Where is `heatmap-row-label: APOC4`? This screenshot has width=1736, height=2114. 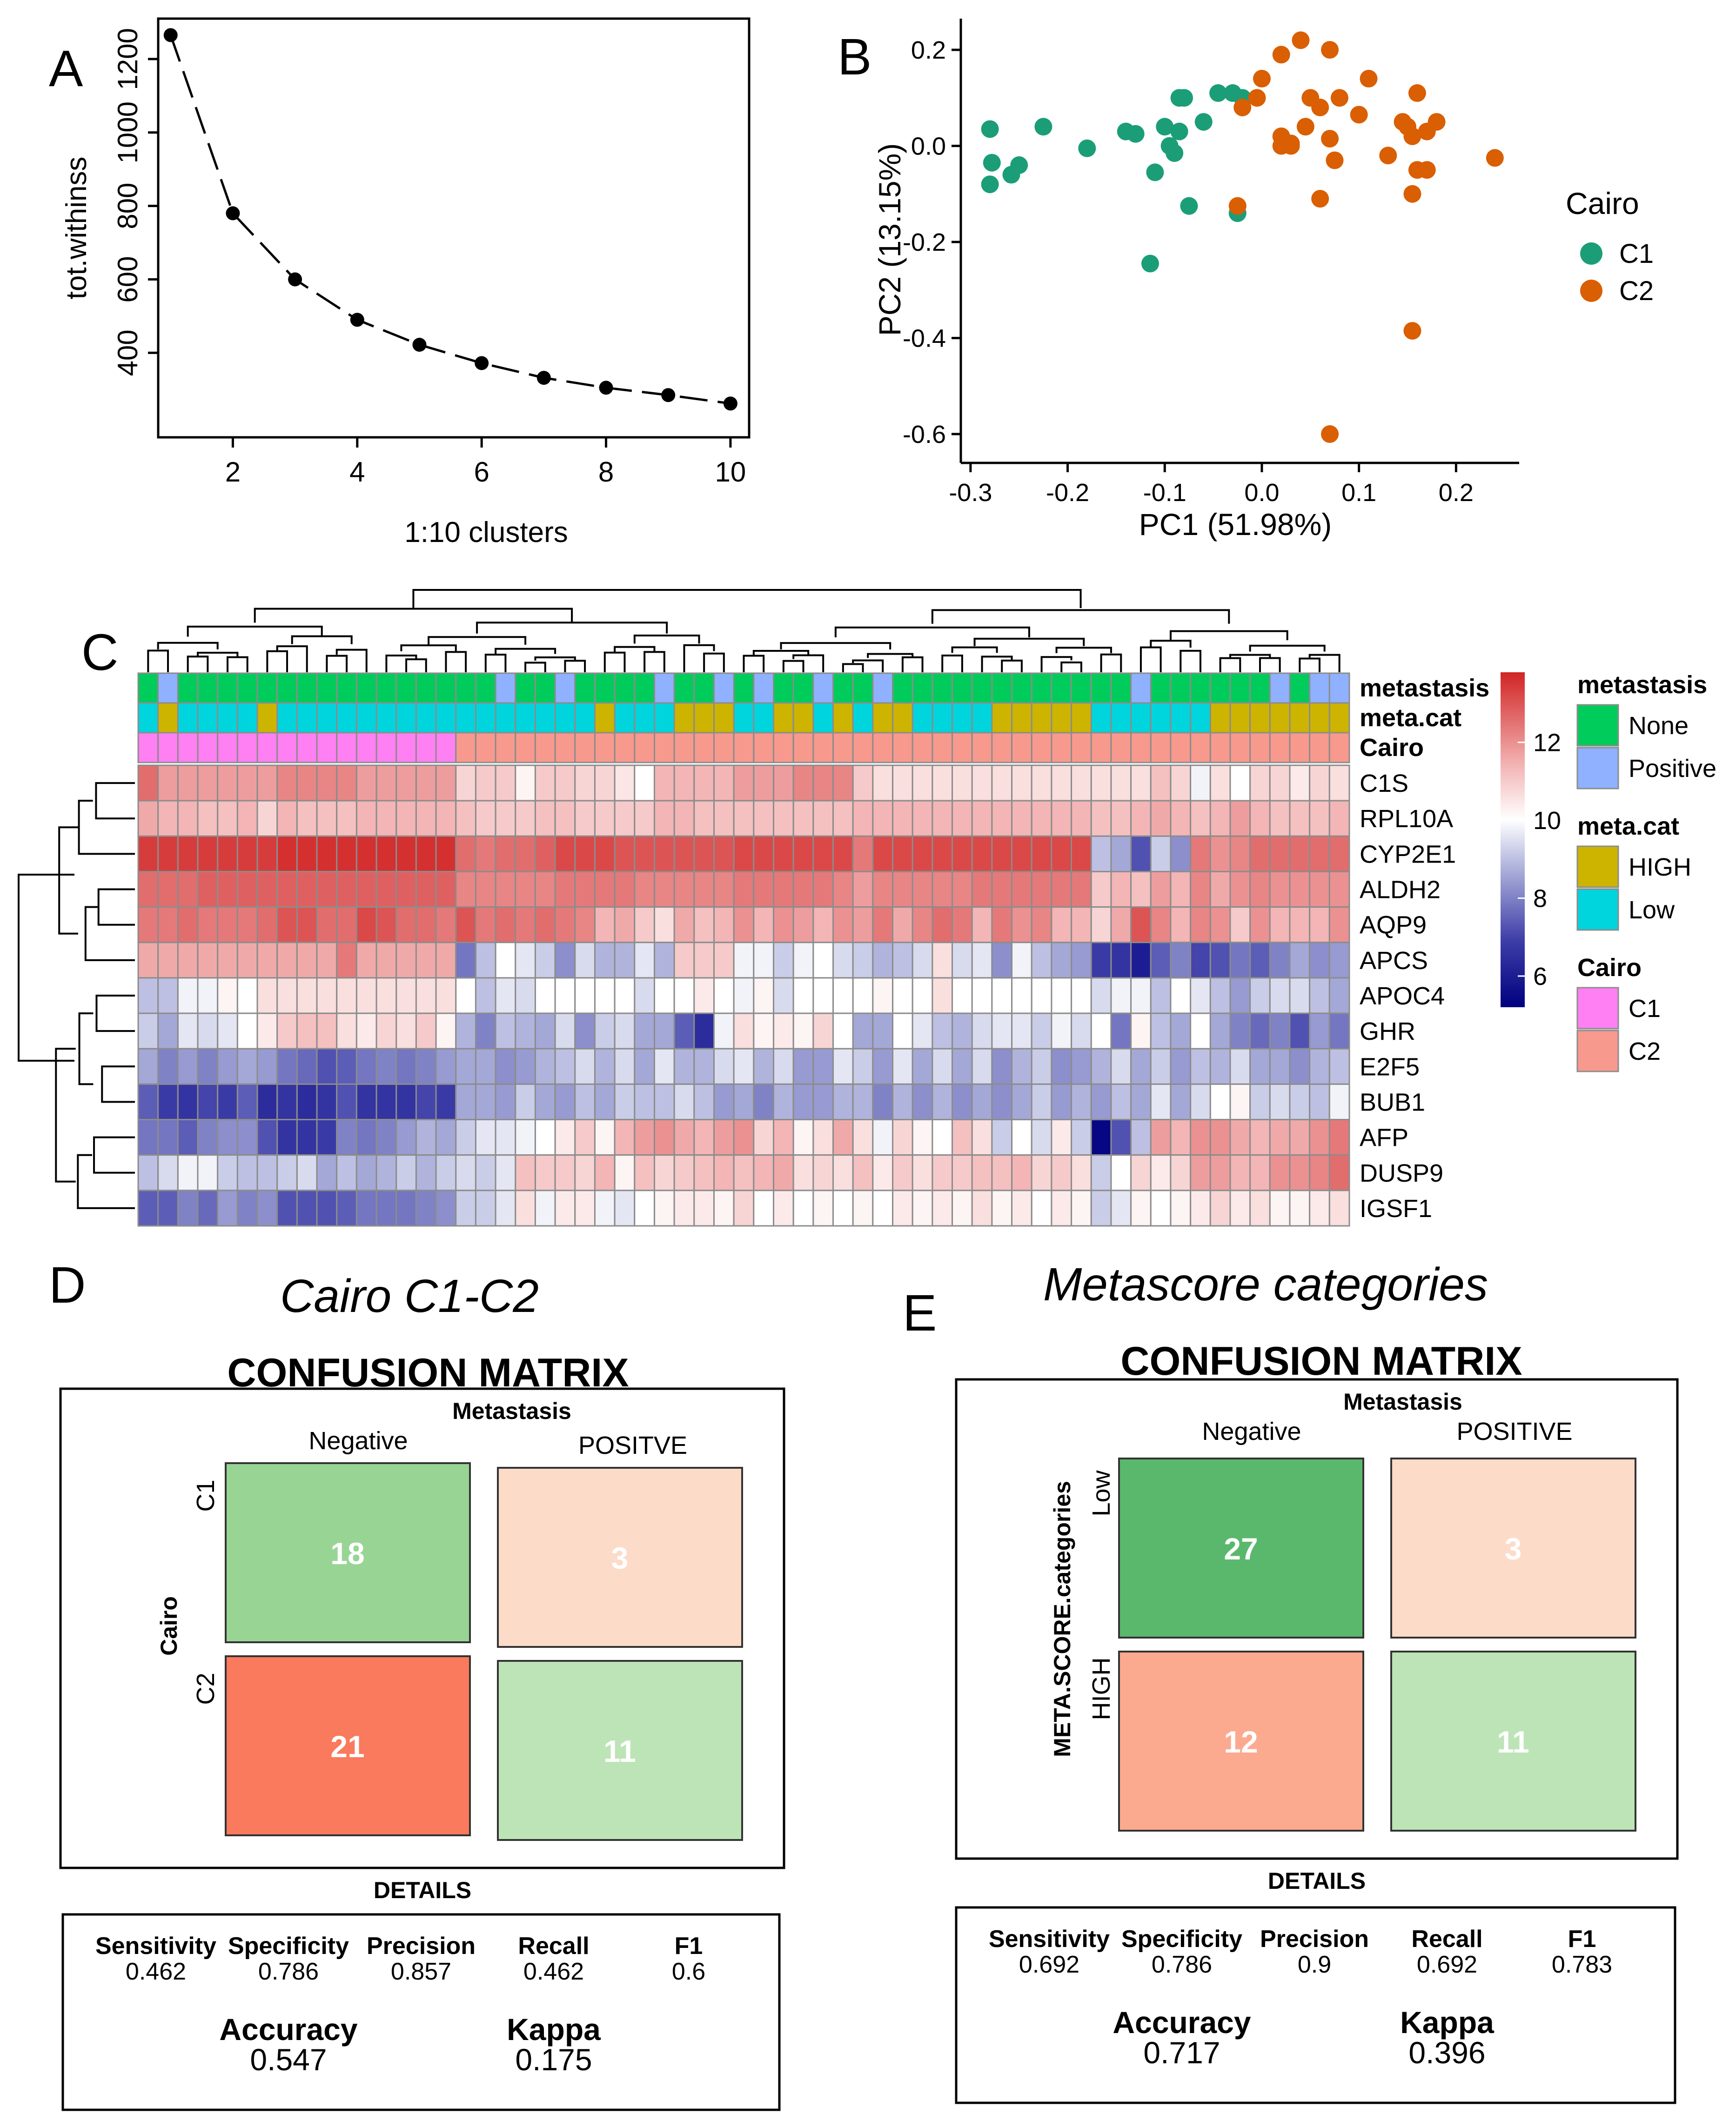
heatmap-row-label: APOC4 is located at coordinates (1403, 996).